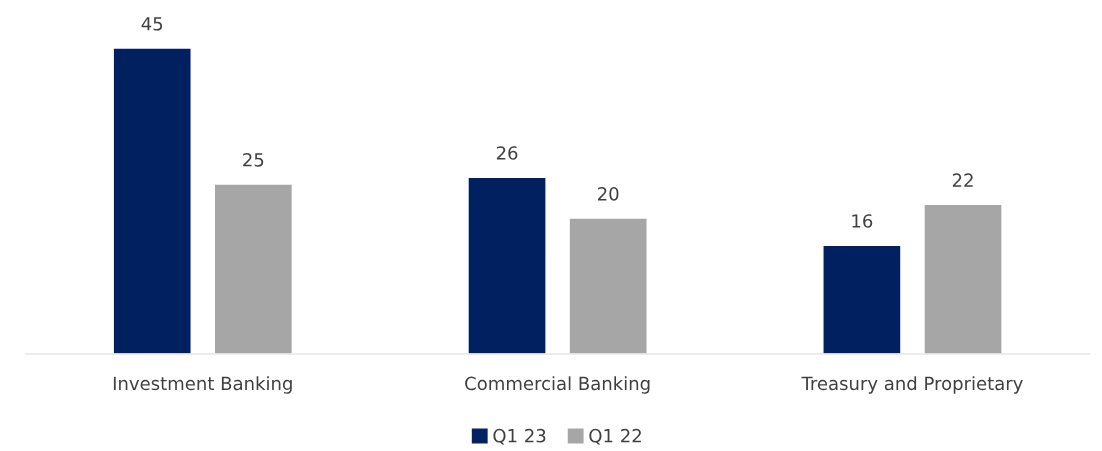 The image size is (1102, 451). What do you see at coordinates (202, 385) in the screenshot?
I see `x-tick-label: Investment Banking` at bounding box center [202, 385].